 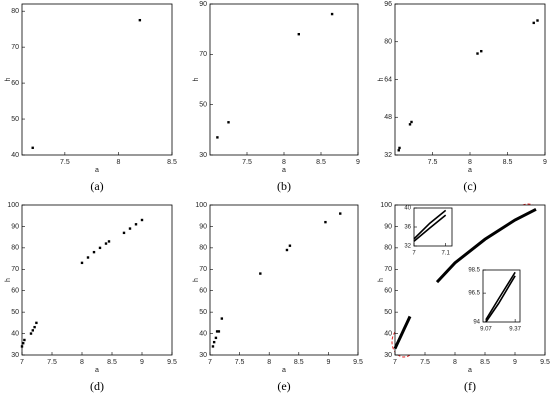 I want to click on x-tick-label: 7.1, so click(x=445, y=254).